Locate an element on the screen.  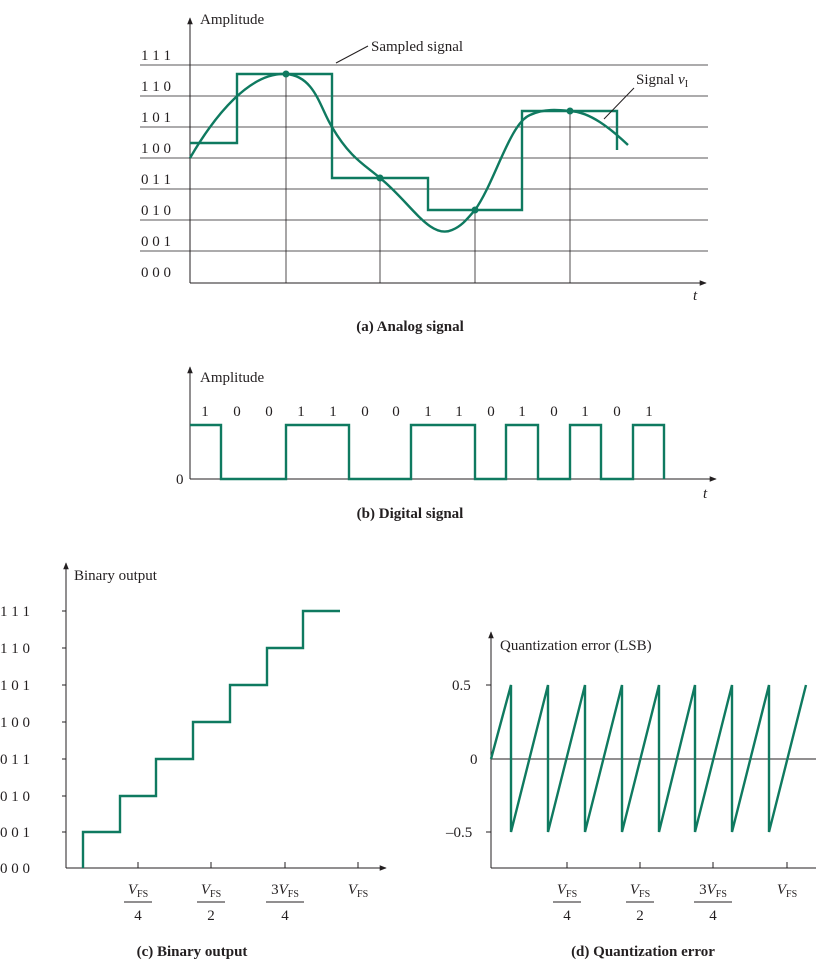
y-tick-minus-0-5: –0.5 is located at coordinates (458, 833).